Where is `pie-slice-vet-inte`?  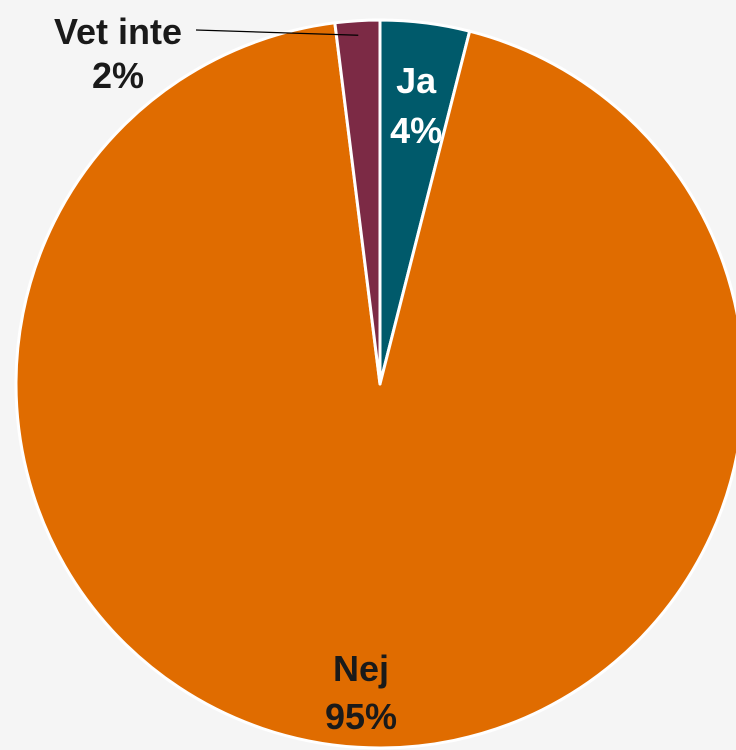
pie-slice-vet-inte is located at coordinates (357, 202).